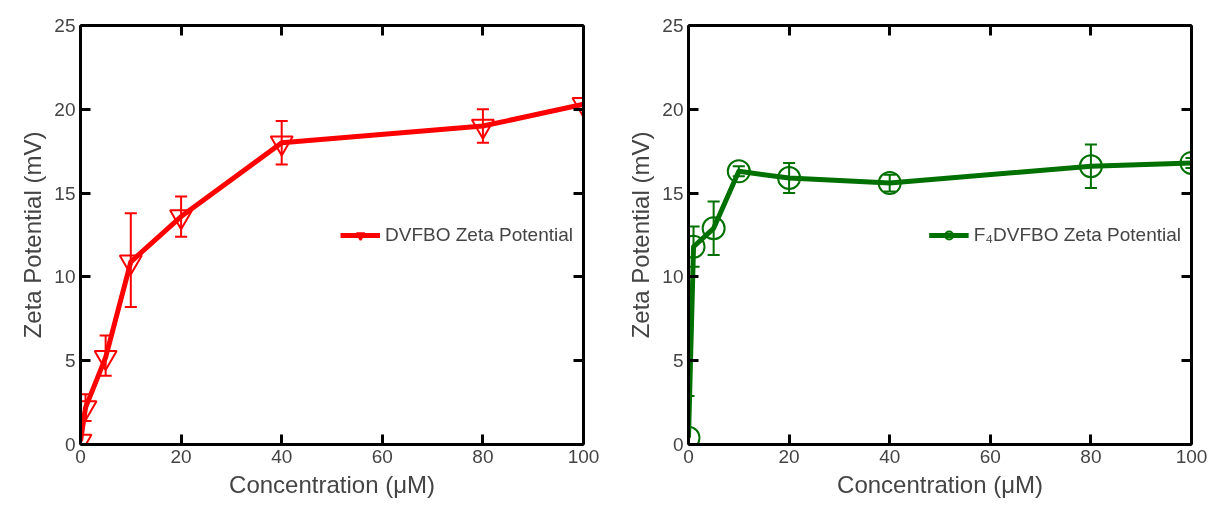 The height and width of the screenshot is (506, 1216). Describe the element at coordinates (1077, 234) in the screenshot. I see `legend-label: F₄DVFBO Zeta Potential` at that location.